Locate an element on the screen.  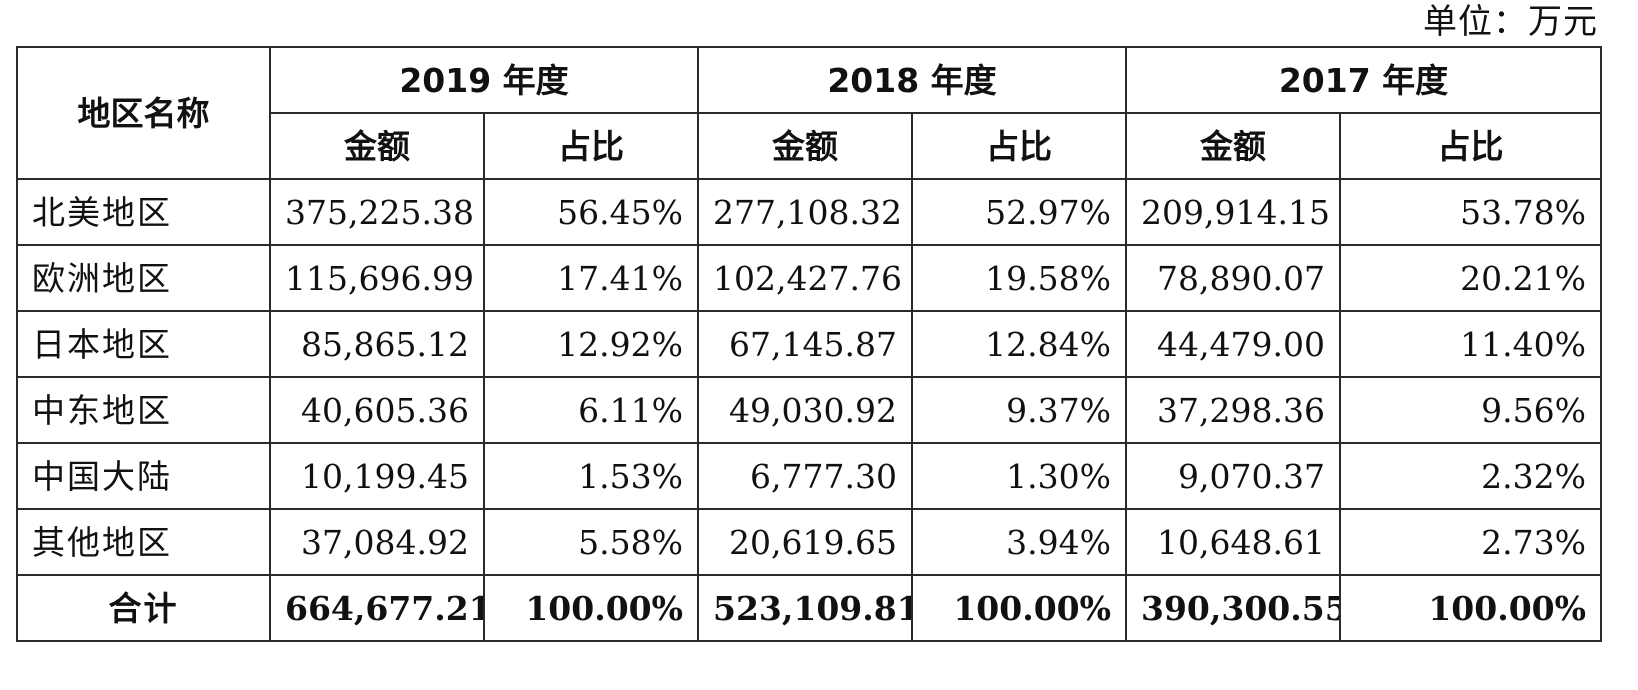
amount-cell: 40,605.36 is located at coordinates (377, 410).